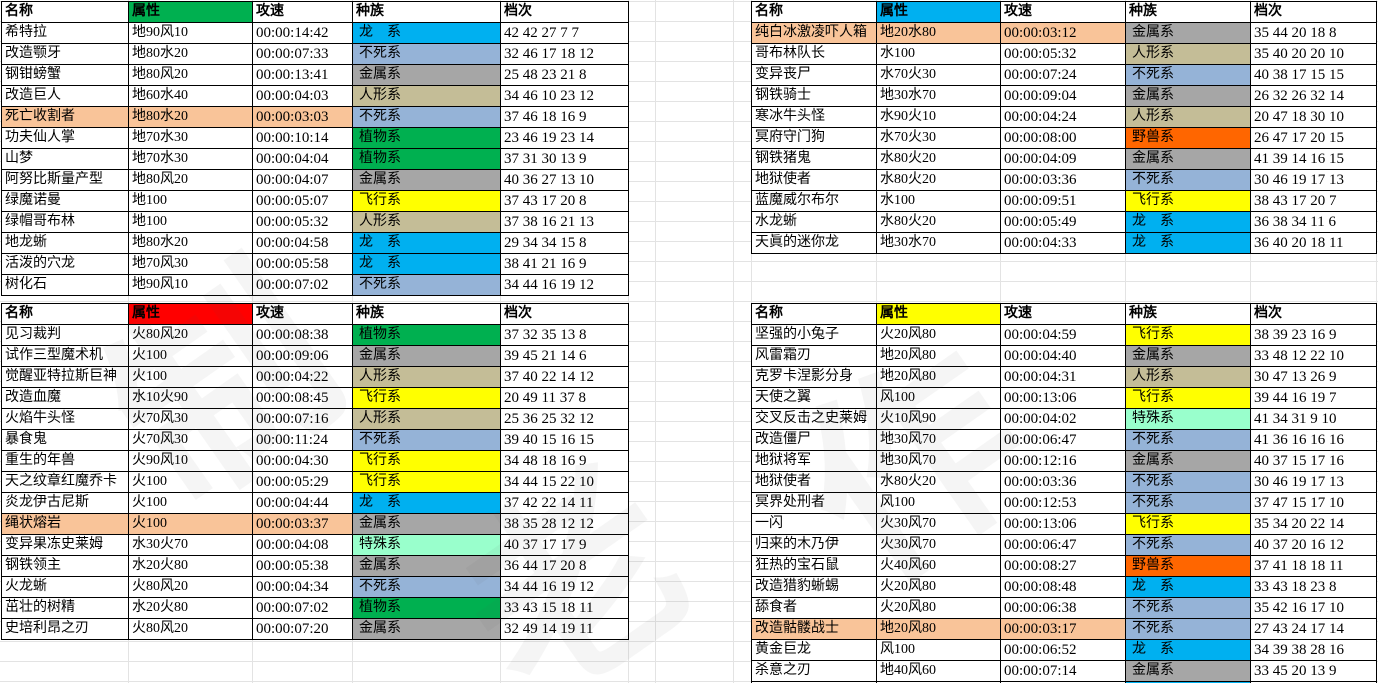 This screenshot has width=1378, height=683. Describe the element at coordinates (1063, 159) in the screenshot. I see `cell-attack-speed: 00:00:04:09` at that location.